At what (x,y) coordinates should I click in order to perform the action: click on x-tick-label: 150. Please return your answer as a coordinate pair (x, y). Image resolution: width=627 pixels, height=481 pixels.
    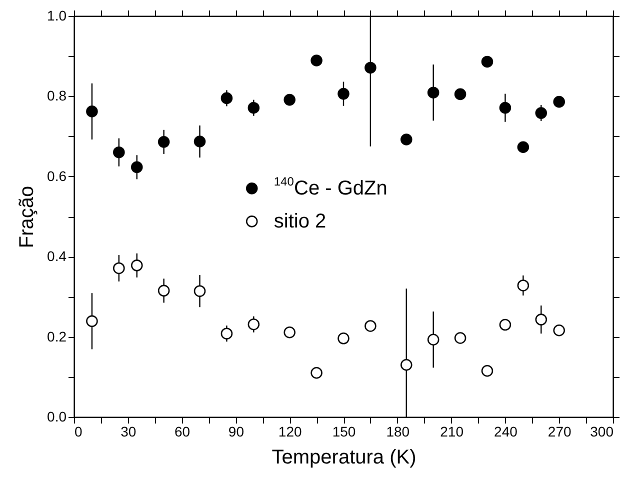
    Looking at the image, I should click on (344, 432).